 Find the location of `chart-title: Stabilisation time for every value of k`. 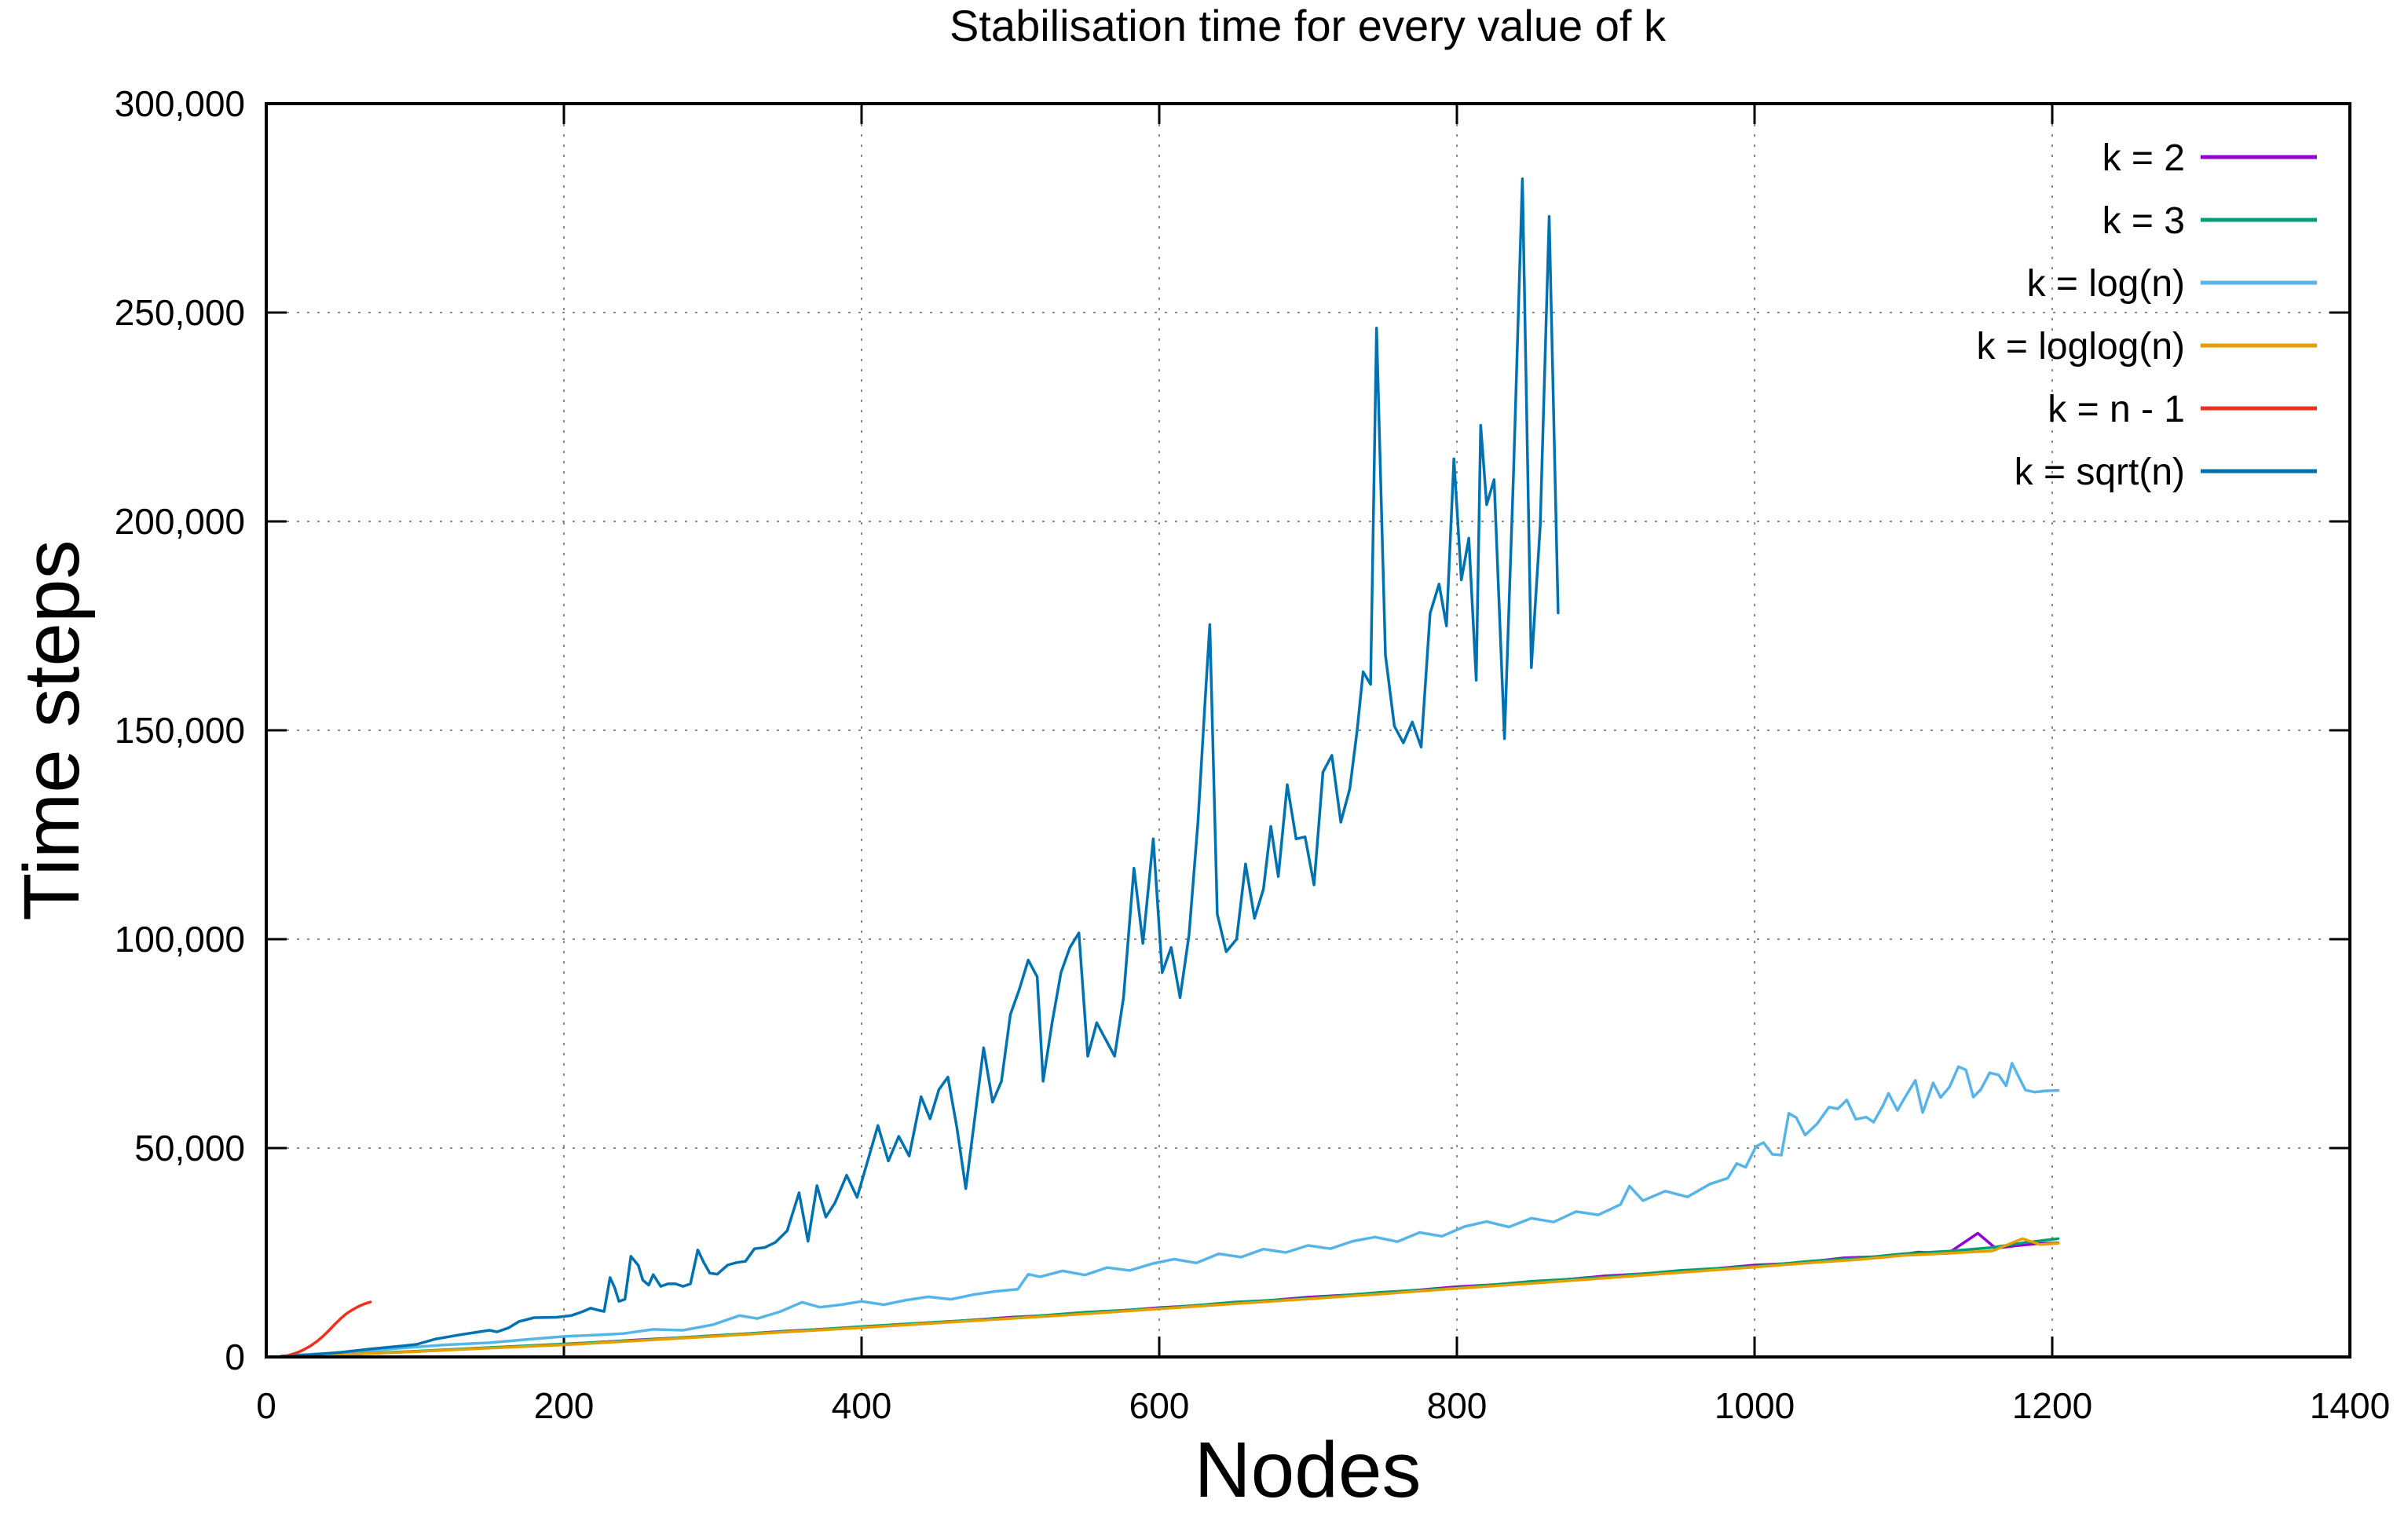

chart-title: Stabilisation time for every value of k is located at coordinates (1308, 25).